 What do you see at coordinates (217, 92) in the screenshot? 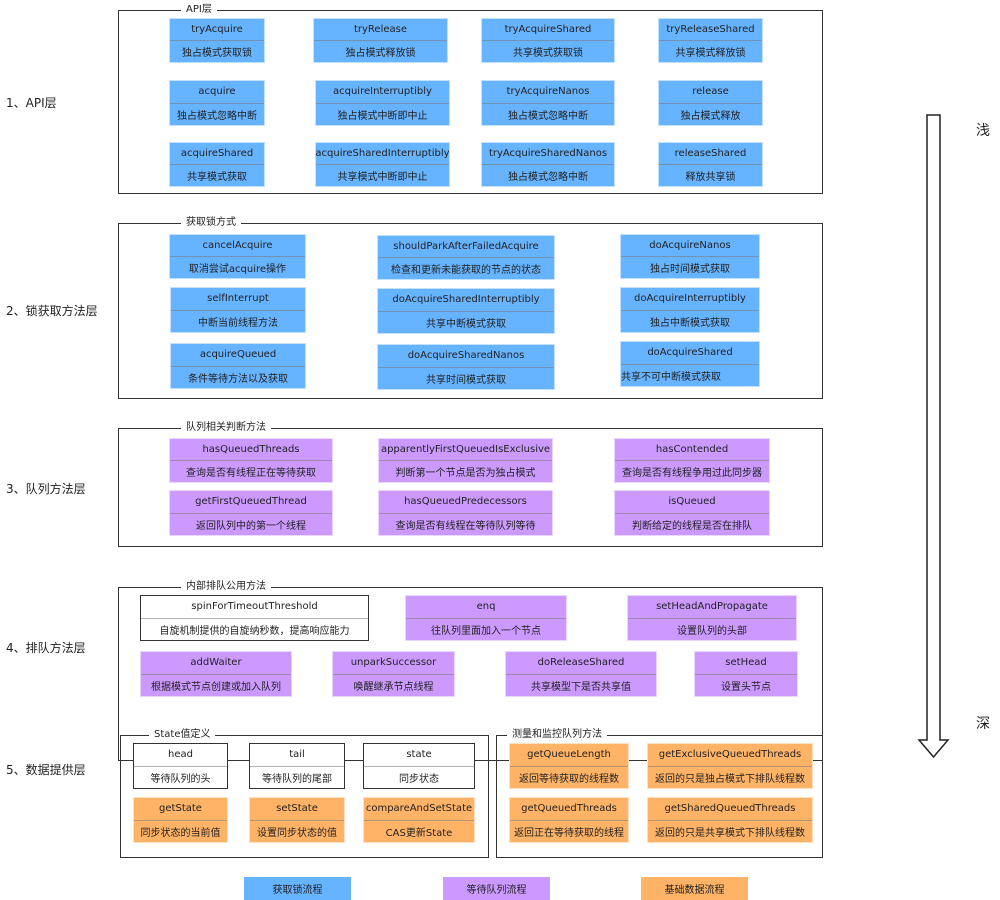
I see `method-name: acquire` at bounding box center [217, 92].